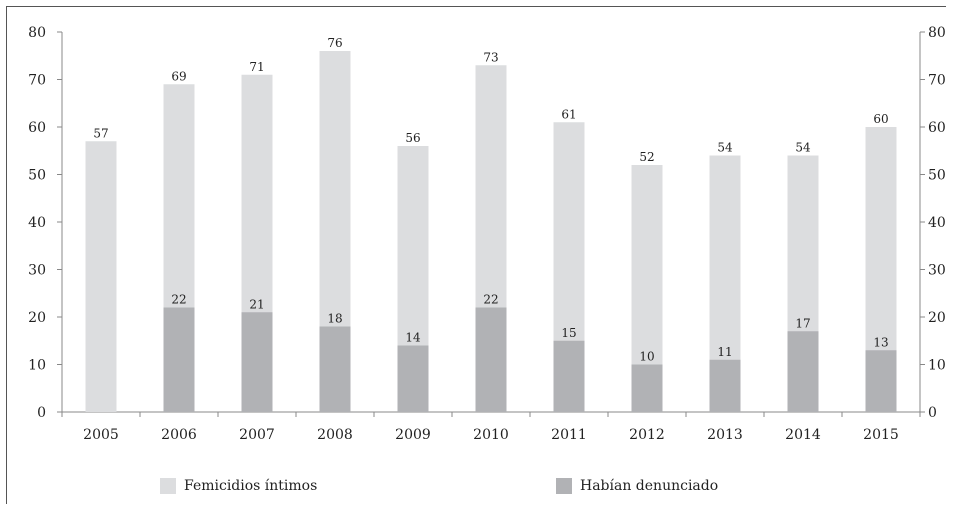 This screenshot has height=508, width=957. Describe the element at coordinates (257, 435) in the screenshot. I see `x-tick-label: 2007` at that location.